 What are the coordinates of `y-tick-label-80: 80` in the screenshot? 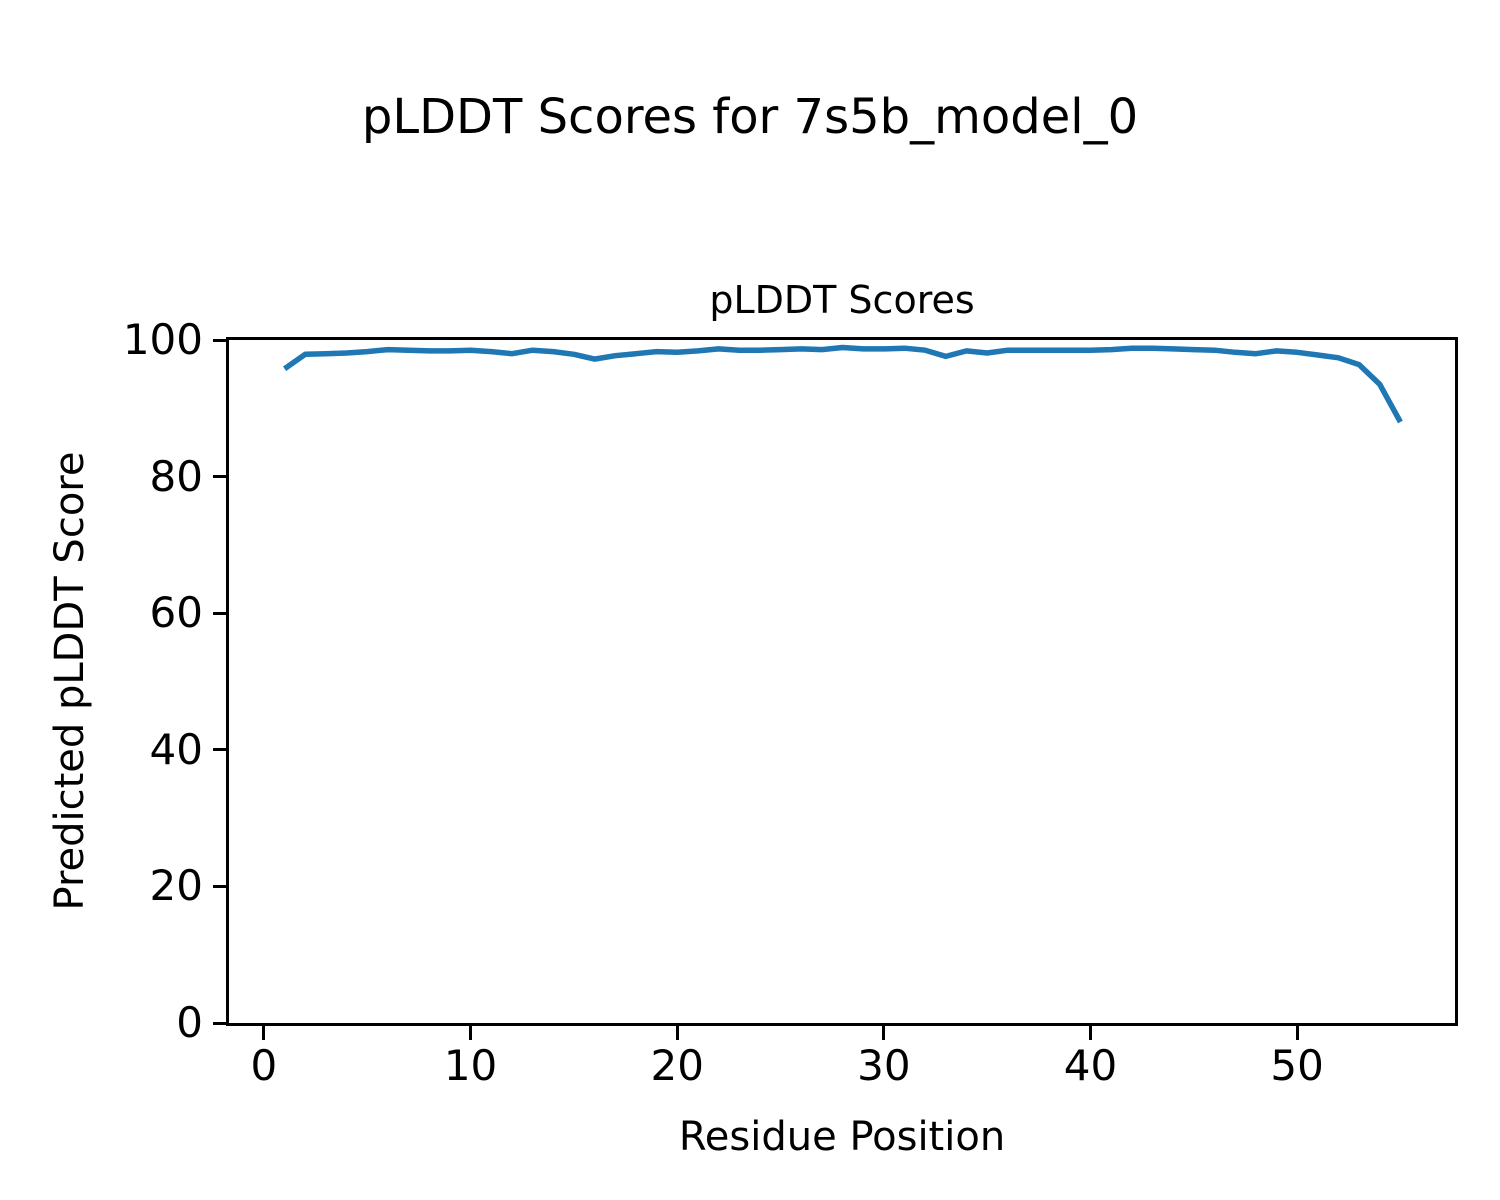 It's located at (176, 476).